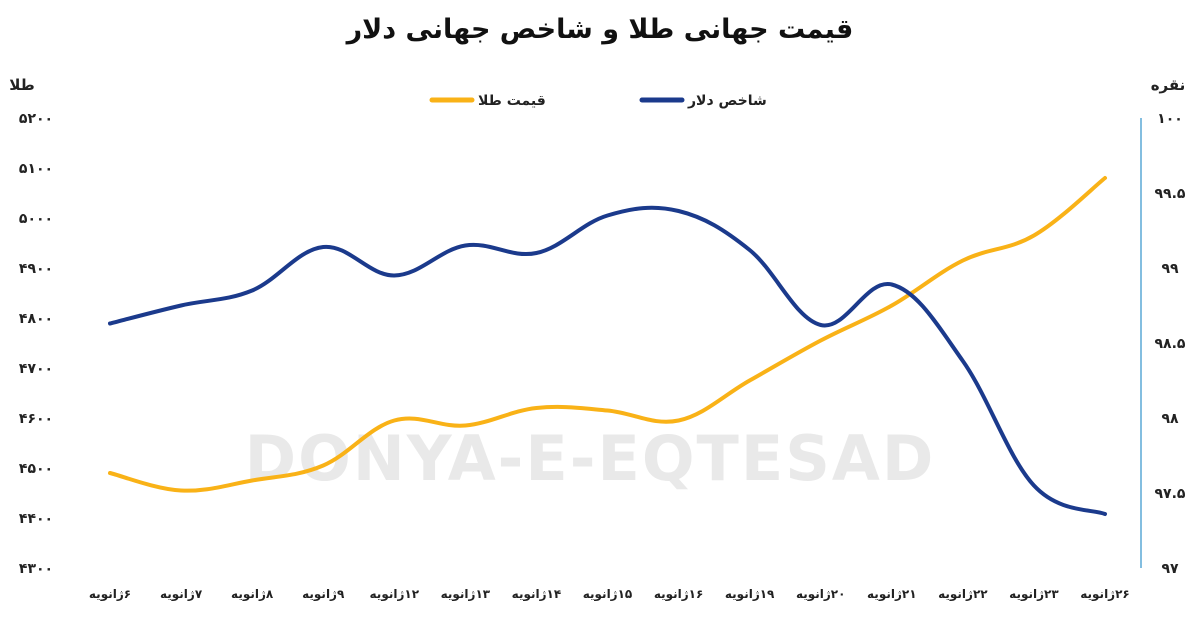  Describe the element at coordinates (36, 319) in the screenshot. I see `left-tick-label: ۴۸۰۰` at that location.